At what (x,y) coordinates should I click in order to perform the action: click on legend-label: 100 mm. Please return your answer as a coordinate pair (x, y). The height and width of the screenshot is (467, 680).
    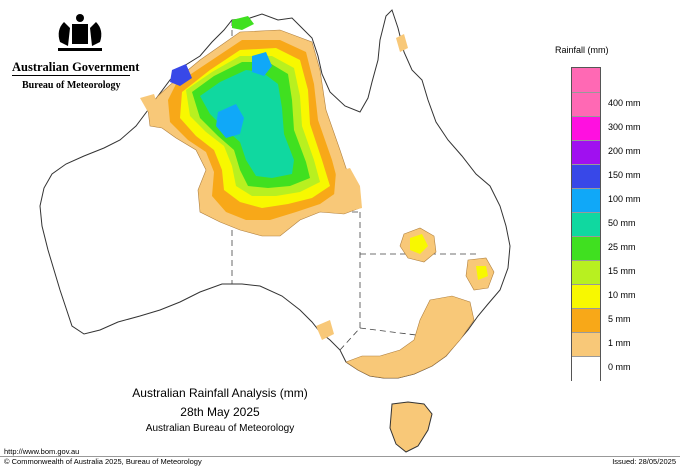
    Looking at the image, I should click on (624, 199).